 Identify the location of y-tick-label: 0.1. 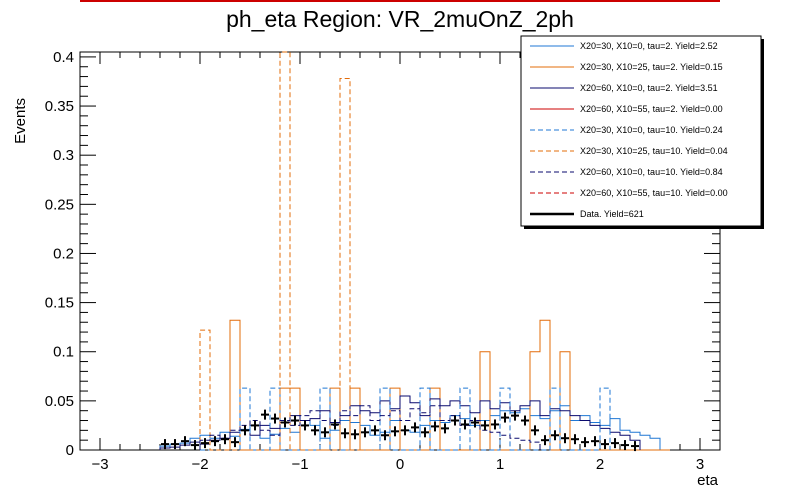
(63, 352).